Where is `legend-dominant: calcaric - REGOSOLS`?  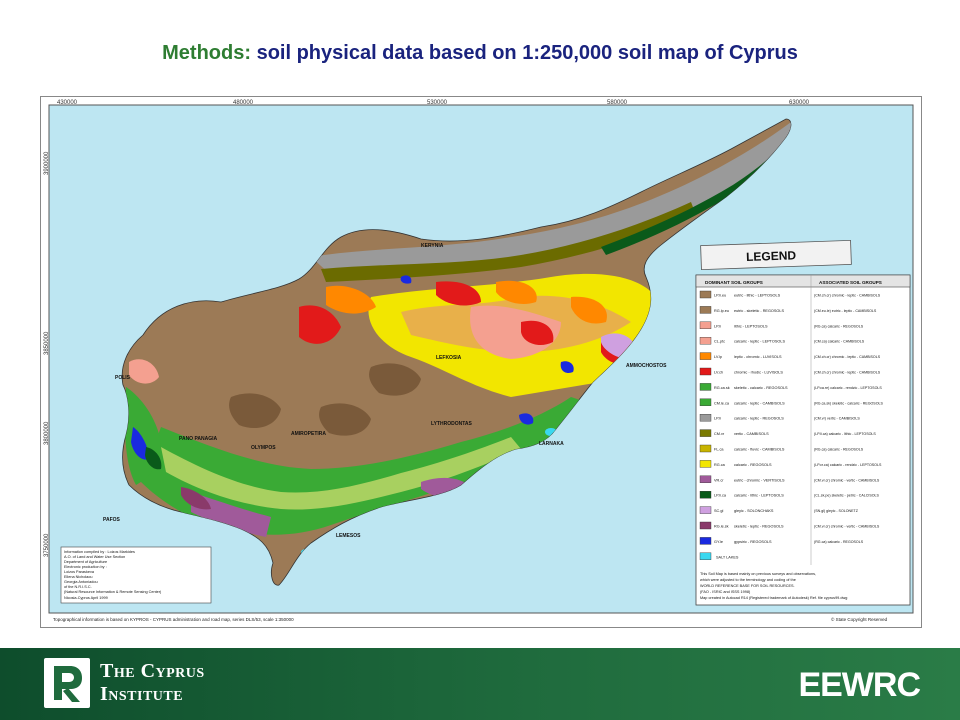 legend-dominant: calcaric - REGOSOLS is located at coordinates (753, 465).